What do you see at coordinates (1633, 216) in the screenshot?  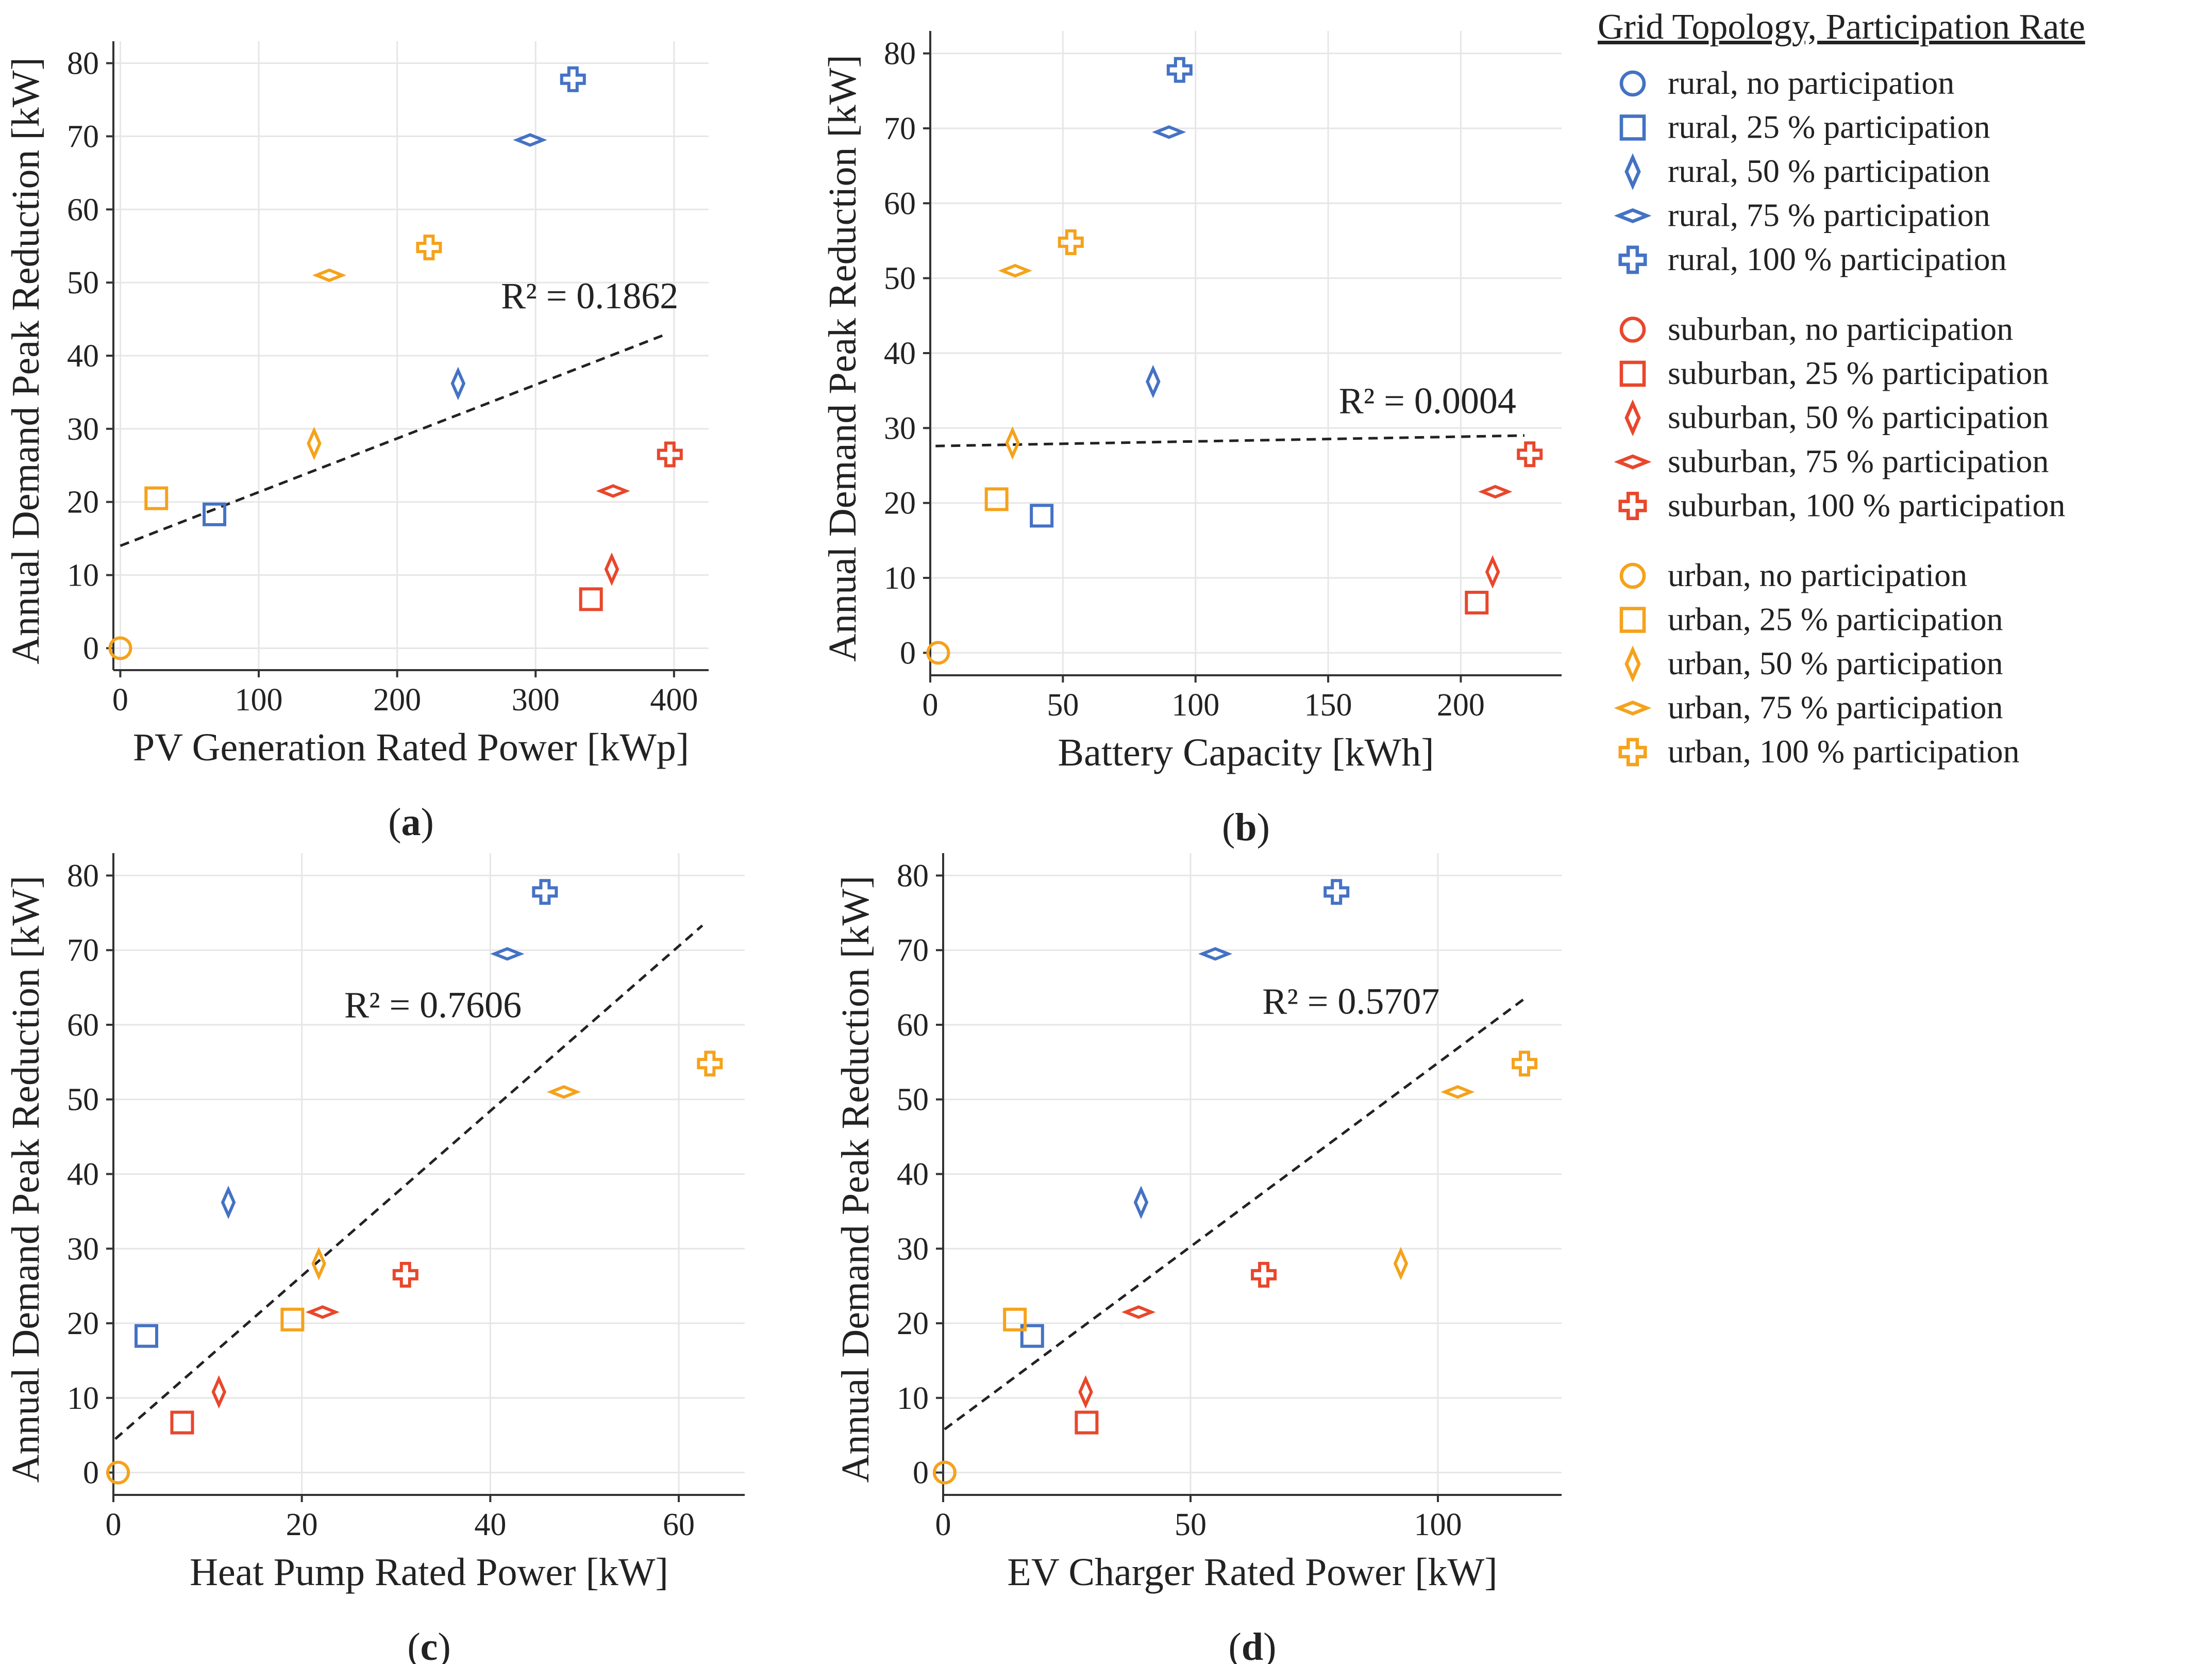 I see `legend-marker-rural-diamond-wide` at bounding box center [1633, 216].